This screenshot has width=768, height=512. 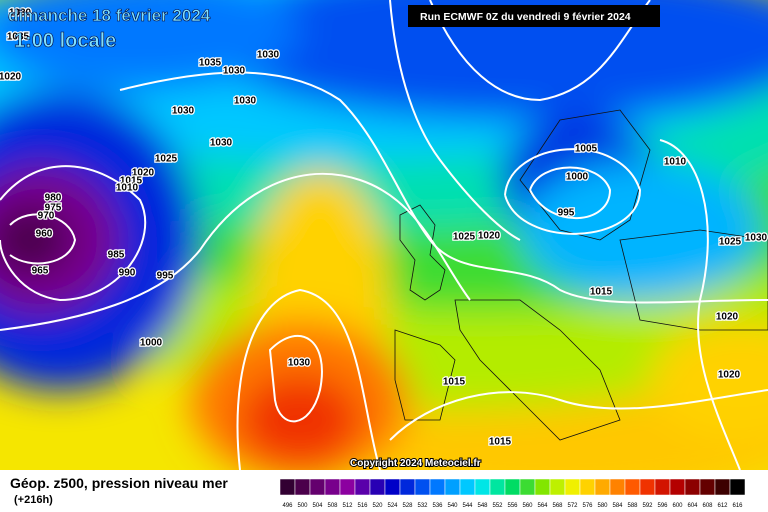 What do you see at coordinates (587, 506) in the screenshot?
I see `scale-label: 576` at bounding box center [587, 506].